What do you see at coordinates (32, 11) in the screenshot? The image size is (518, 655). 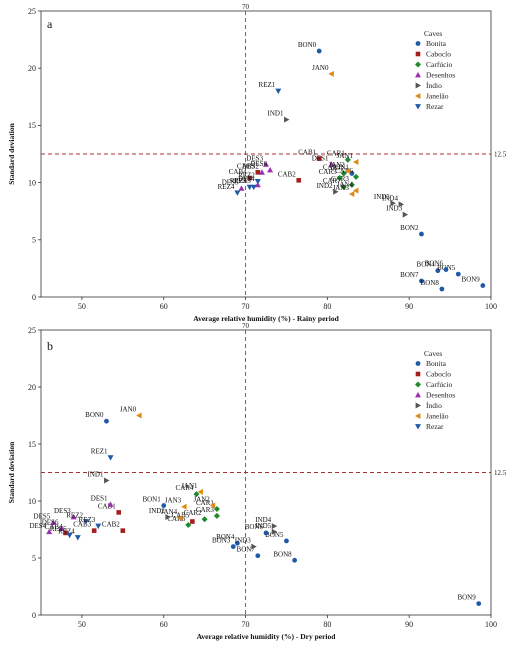 I see `y-tick-label: 25` at bounding box center [32, 11].